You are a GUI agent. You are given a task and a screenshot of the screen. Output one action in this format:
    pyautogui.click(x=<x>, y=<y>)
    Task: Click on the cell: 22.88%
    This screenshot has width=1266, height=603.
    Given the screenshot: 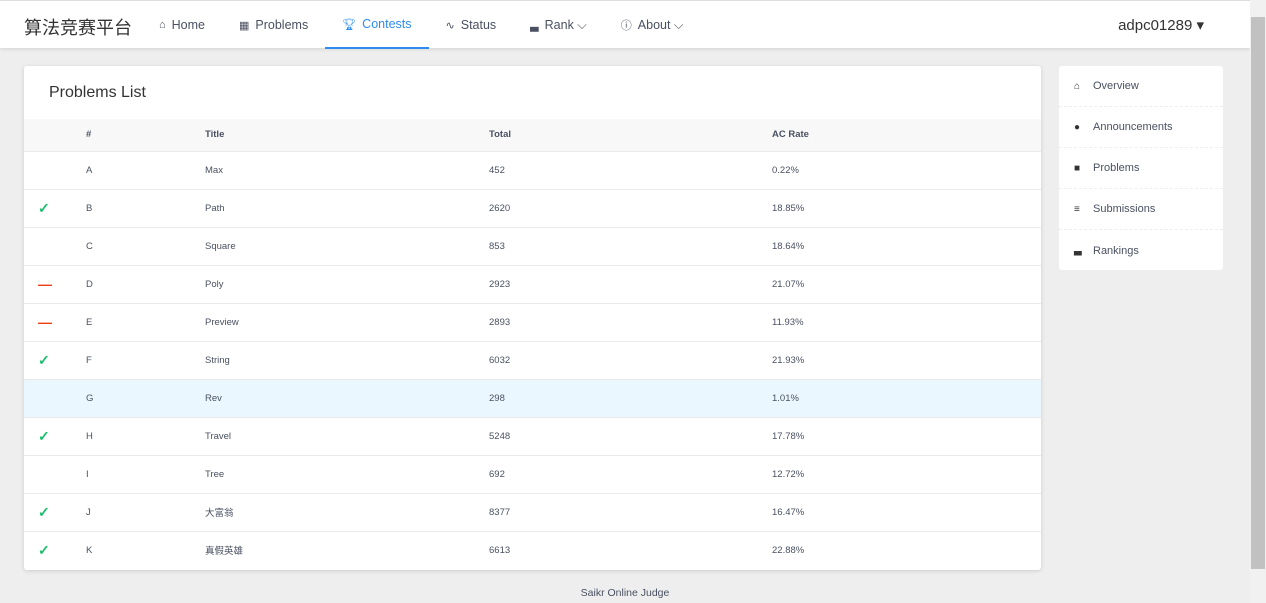 What is the action you would take?
    pyautogui.click(x=906, y=549)
    